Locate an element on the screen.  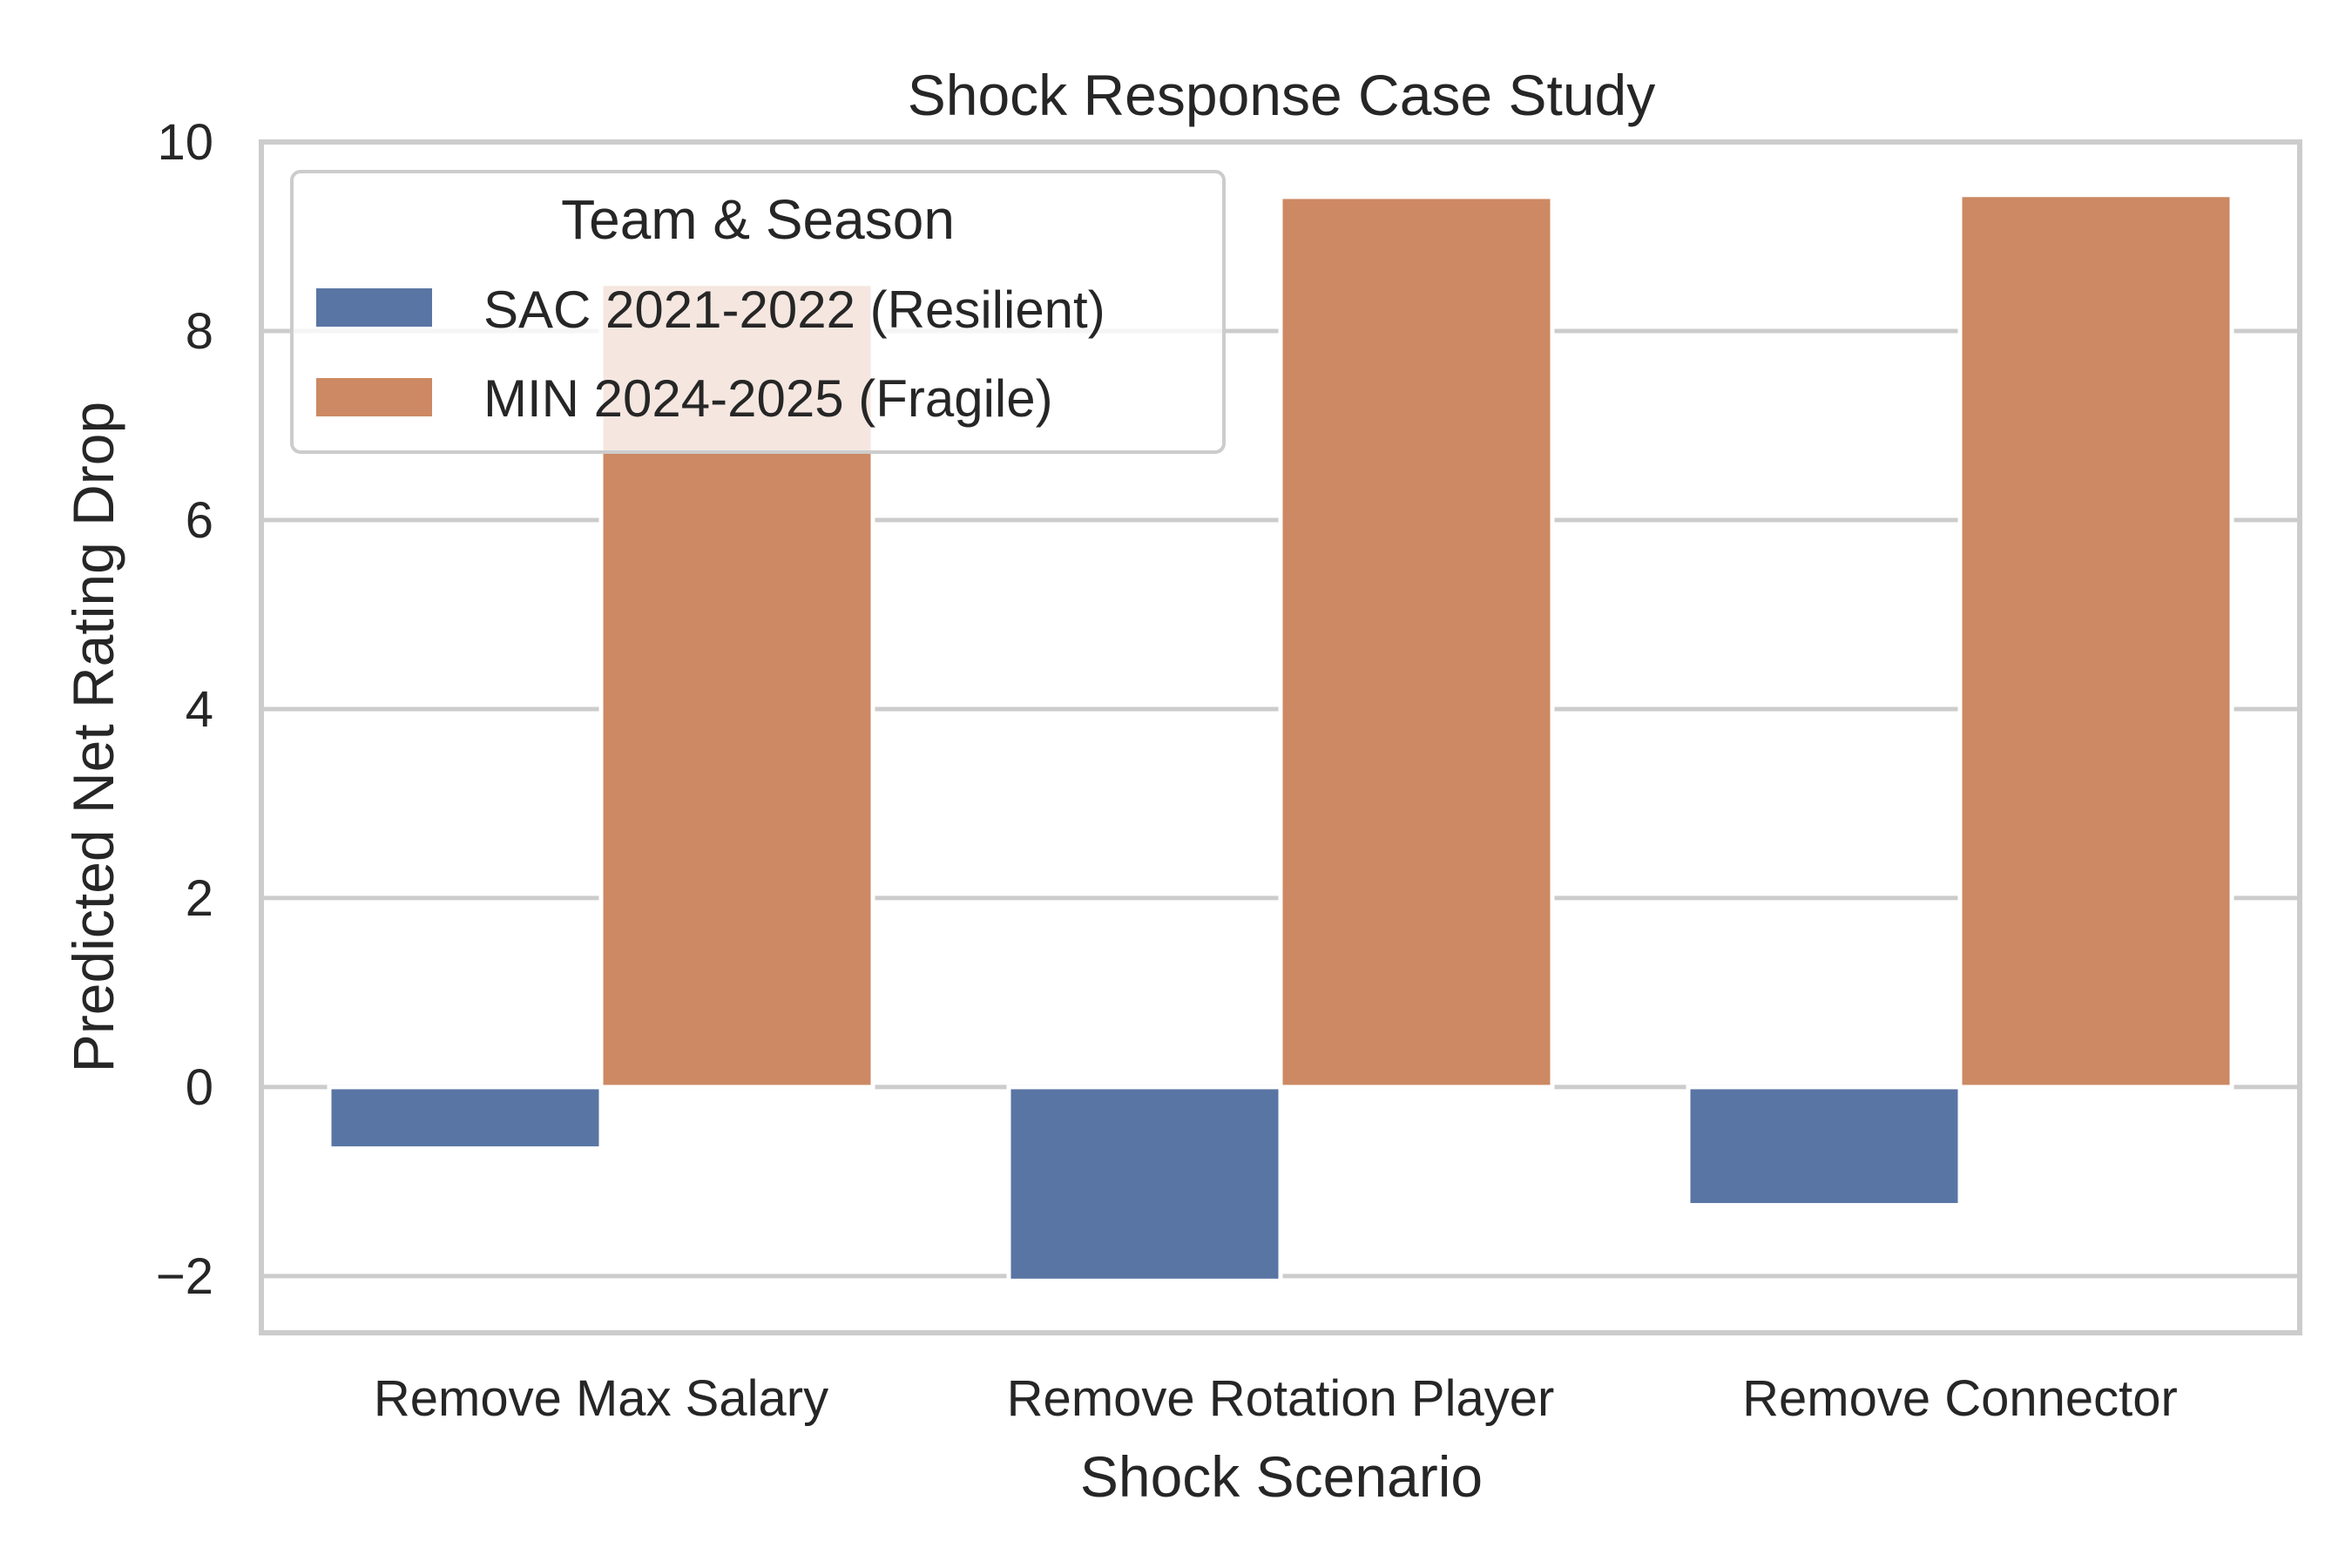
legend-label-min: MIN 2024-2025 (Fragile) is located at coordinates (768, 398).